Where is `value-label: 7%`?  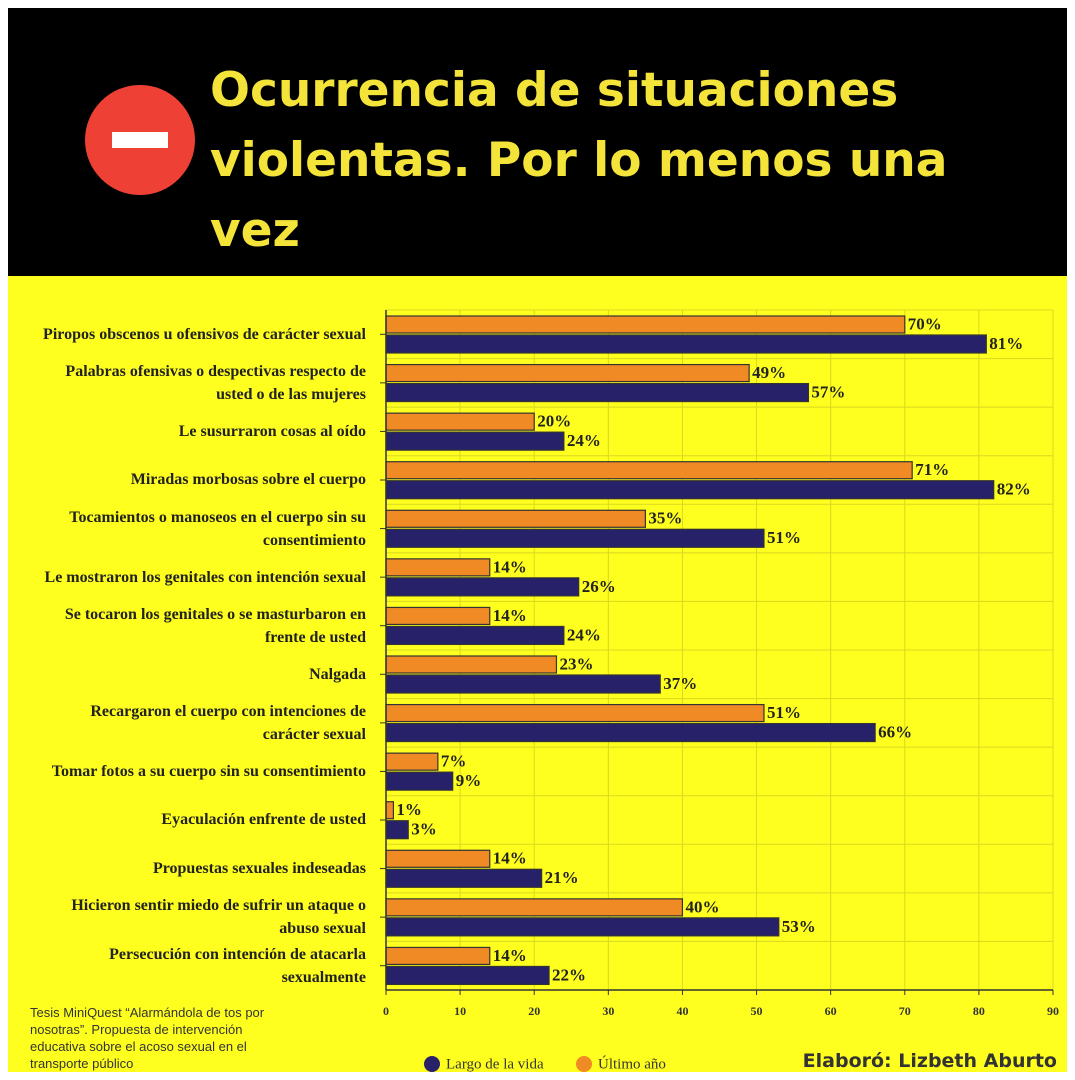 value-label: 7% is located at coordinates (454, 761).